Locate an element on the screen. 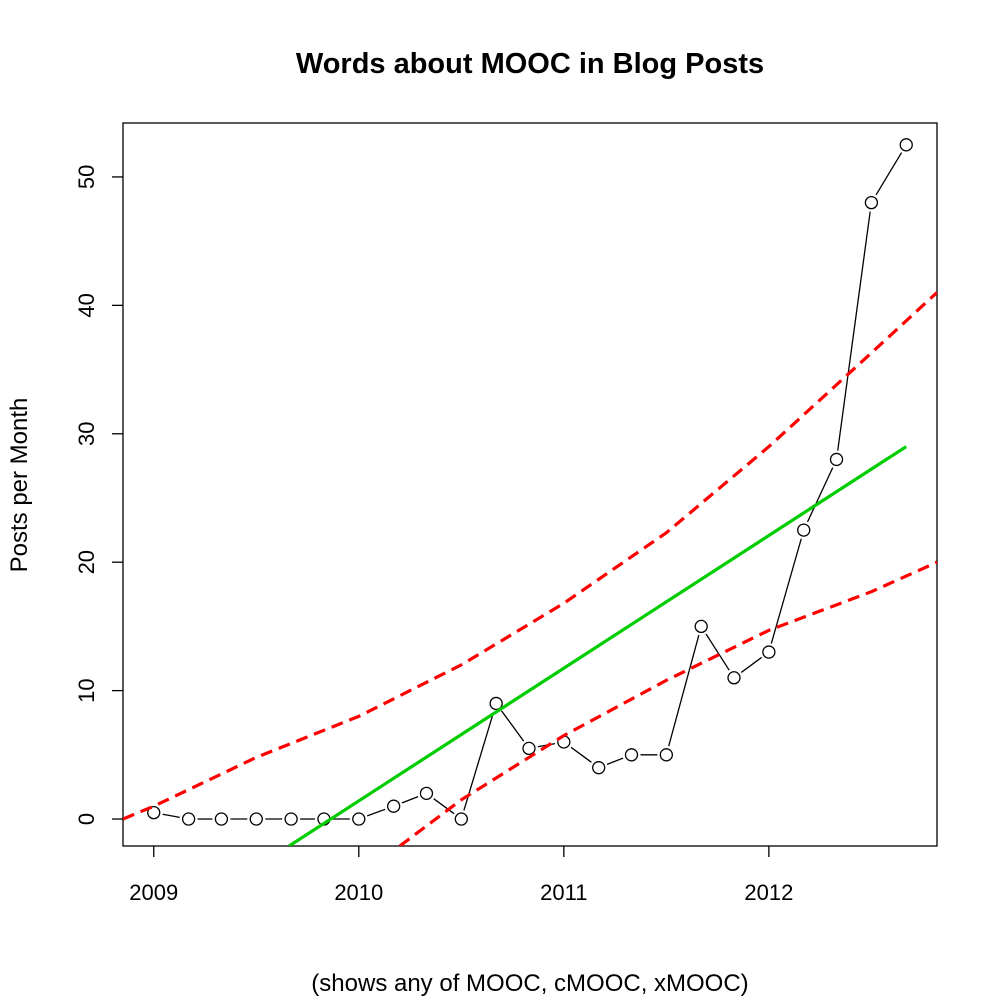  y-tick-label: 30 is located at coordinates (86, 434).